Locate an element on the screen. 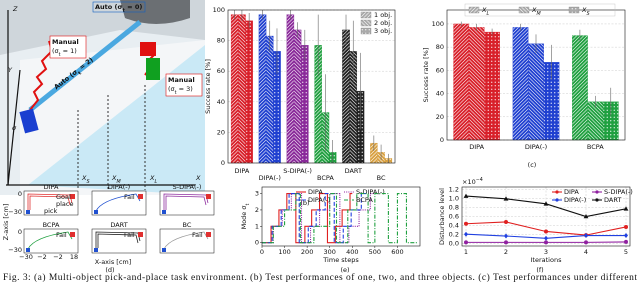 The height and width of the screenshot is (283, 640). x-tick-label: DIPA is located at coordinates (476, 147).